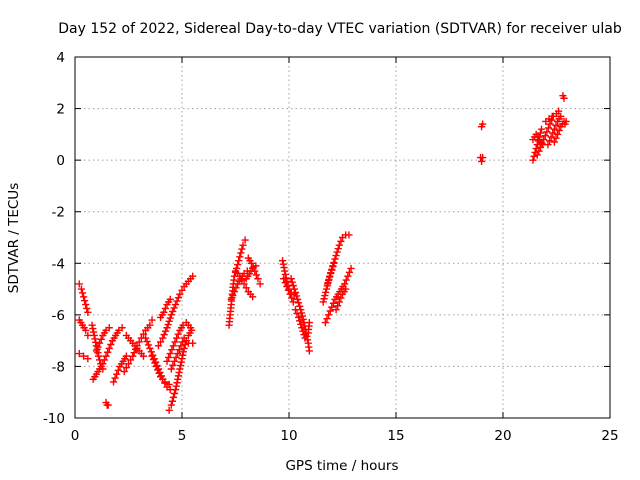 The image size is (640, 480). I want to click on y-tick-label: -4, so click(58, 264).